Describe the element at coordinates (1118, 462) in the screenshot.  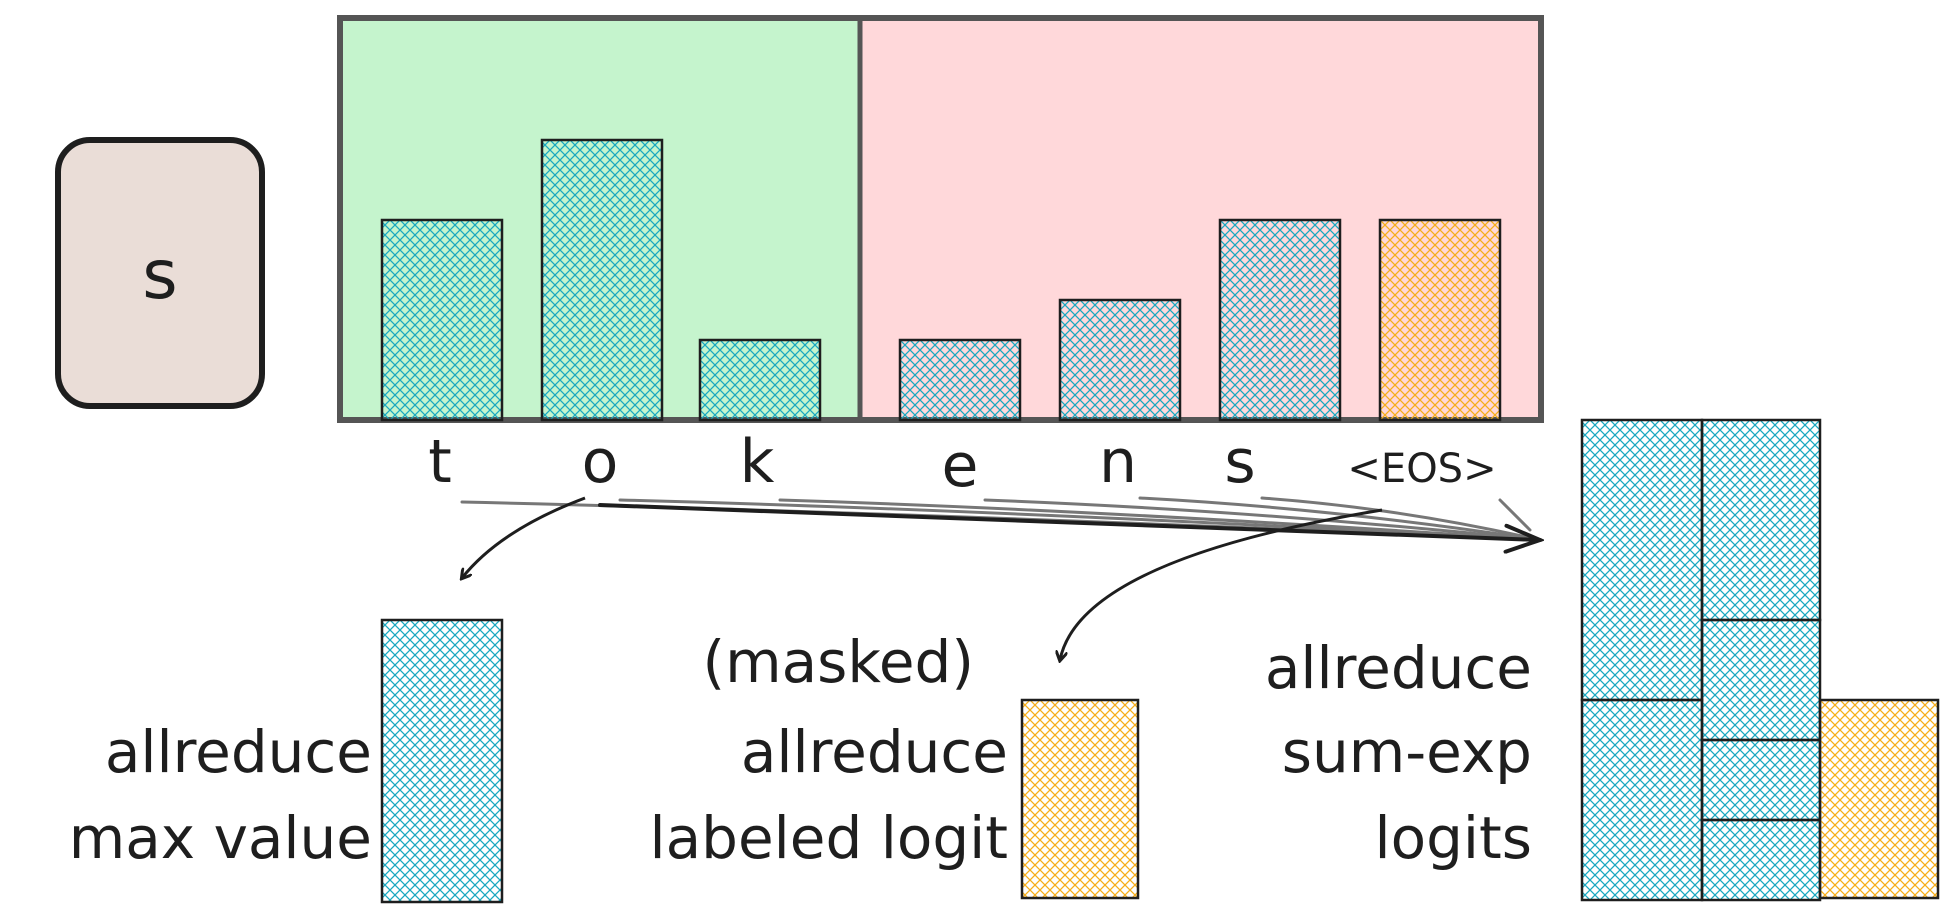
I see `vocab-label: n` at that location.